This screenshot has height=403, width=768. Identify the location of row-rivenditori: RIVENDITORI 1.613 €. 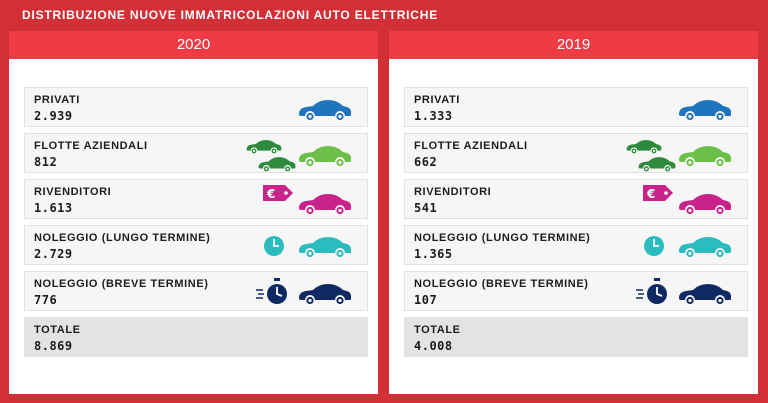
(196, 199).